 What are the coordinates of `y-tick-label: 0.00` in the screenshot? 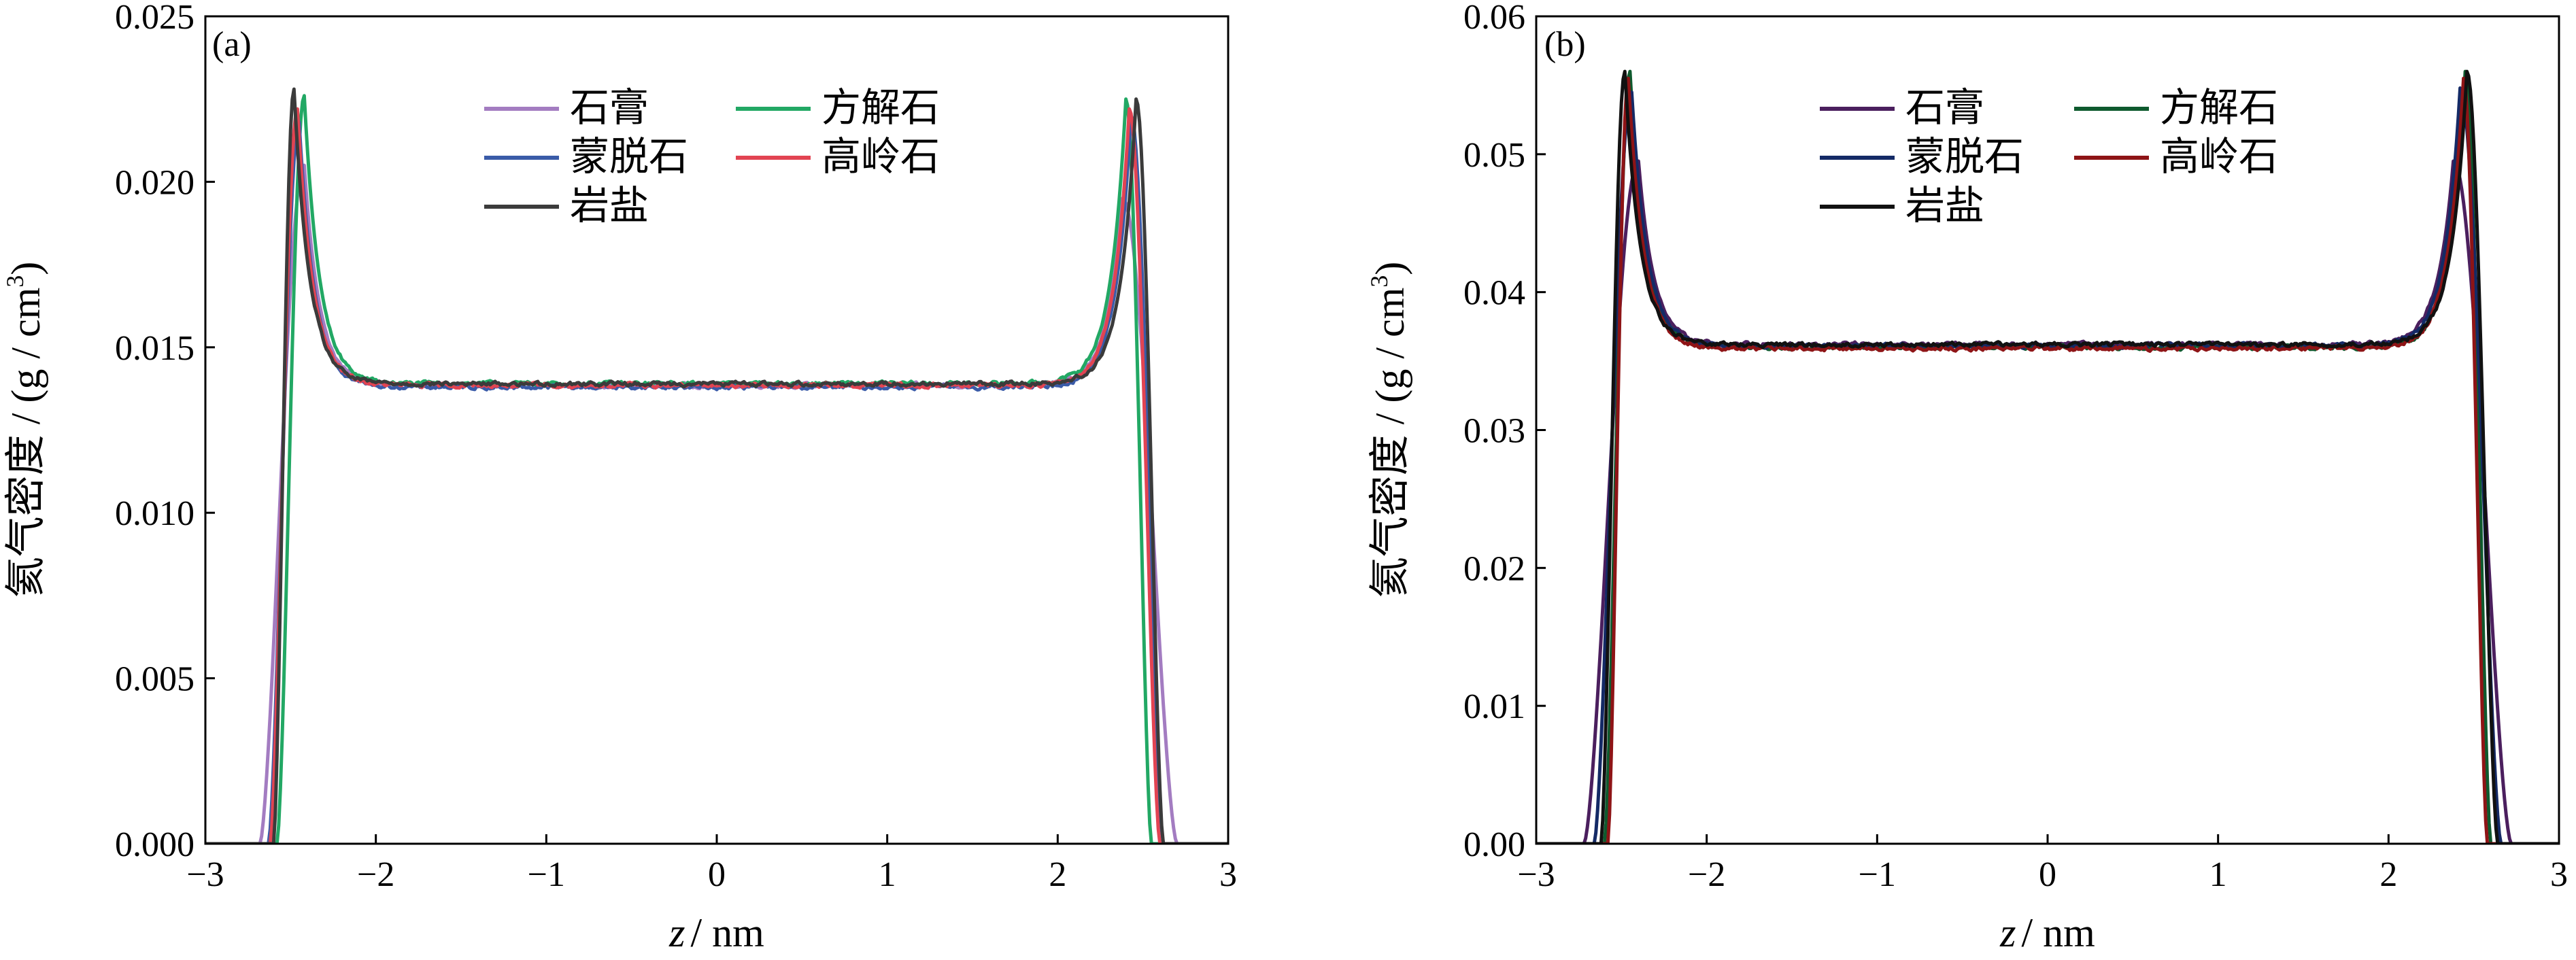 It's located at (1494, 845).